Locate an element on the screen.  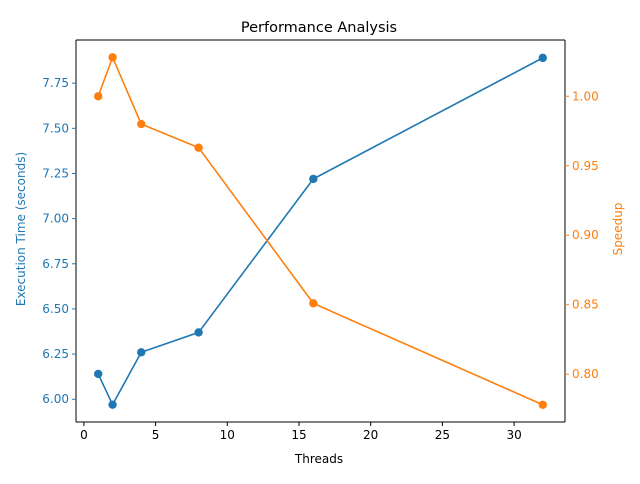
y-left-tick-label: 6.00 is located at coordinates (55, 399).